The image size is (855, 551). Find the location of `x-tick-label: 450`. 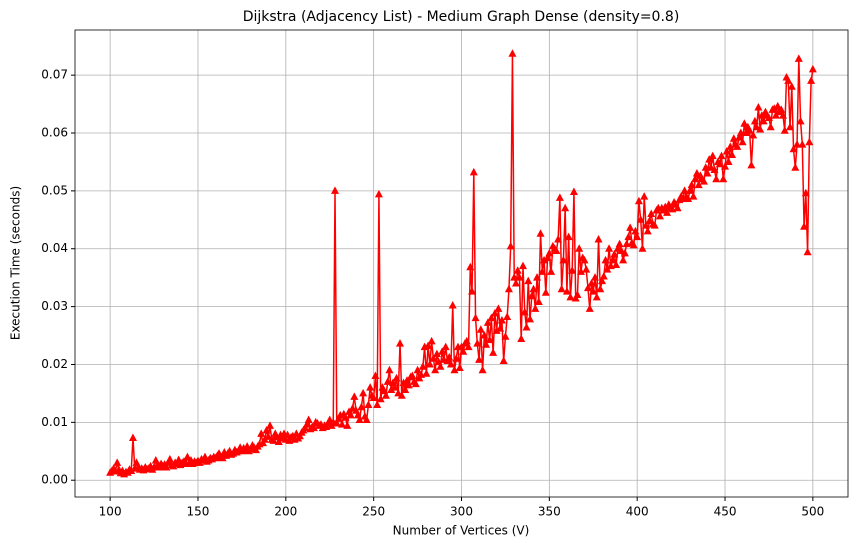

x-tick-label: 450 is located at coordinates (725, 512).